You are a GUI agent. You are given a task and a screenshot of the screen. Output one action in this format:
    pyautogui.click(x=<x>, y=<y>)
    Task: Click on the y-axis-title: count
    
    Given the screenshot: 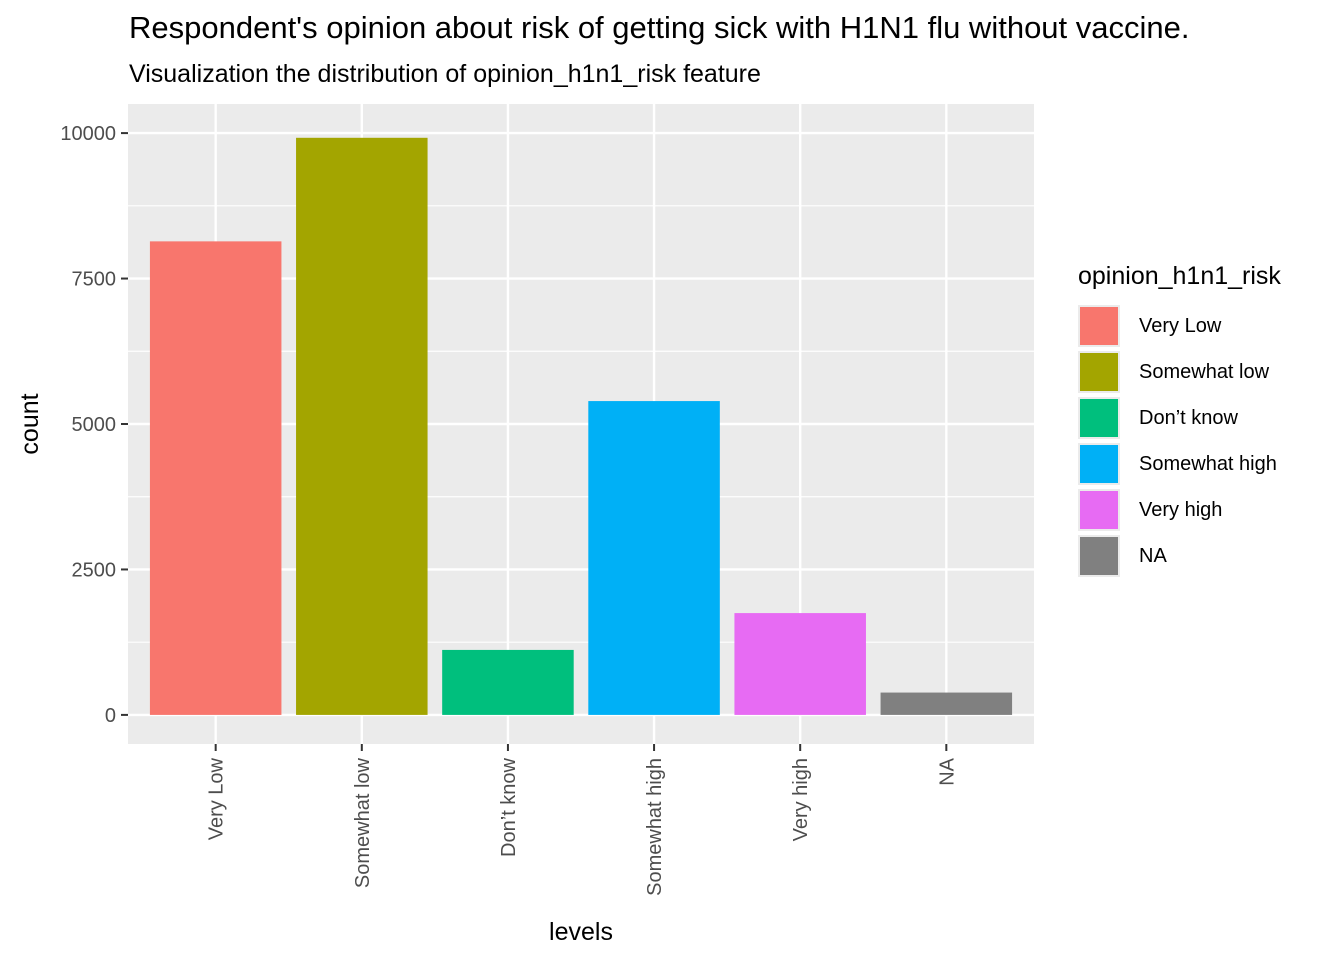 What is the action you would take?
    pyautogui.click(x=30, y=423)
    